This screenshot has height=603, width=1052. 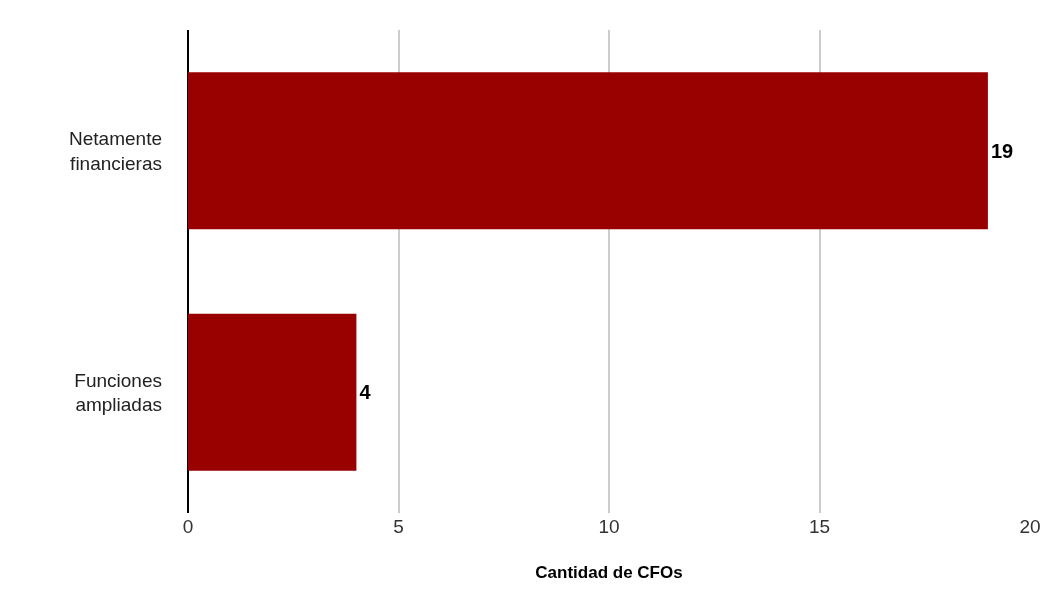 What do you see at coordinates (365, 392) in the screenshot?
I see `data-label: 4` at bounding box center [365, 392].